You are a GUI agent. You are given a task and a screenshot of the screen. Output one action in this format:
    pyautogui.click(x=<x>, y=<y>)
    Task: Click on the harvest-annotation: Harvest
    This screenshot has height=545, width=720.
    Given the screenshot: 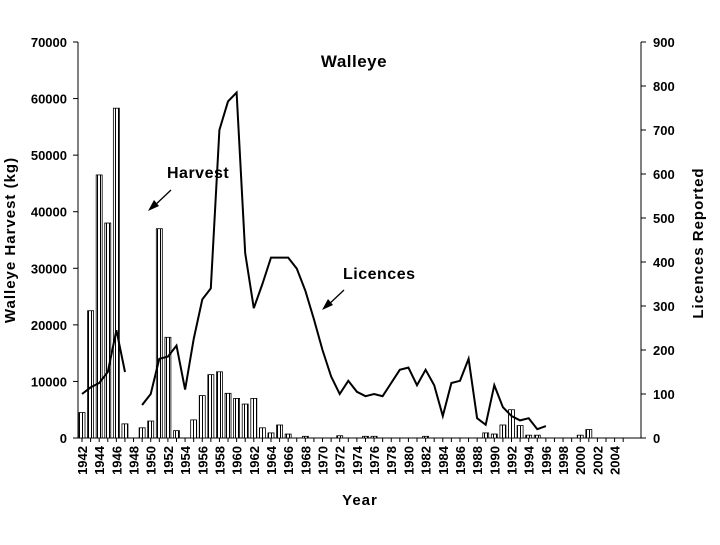 What is the action you would take?
    pyautogui.click(x=198, y=173)
    